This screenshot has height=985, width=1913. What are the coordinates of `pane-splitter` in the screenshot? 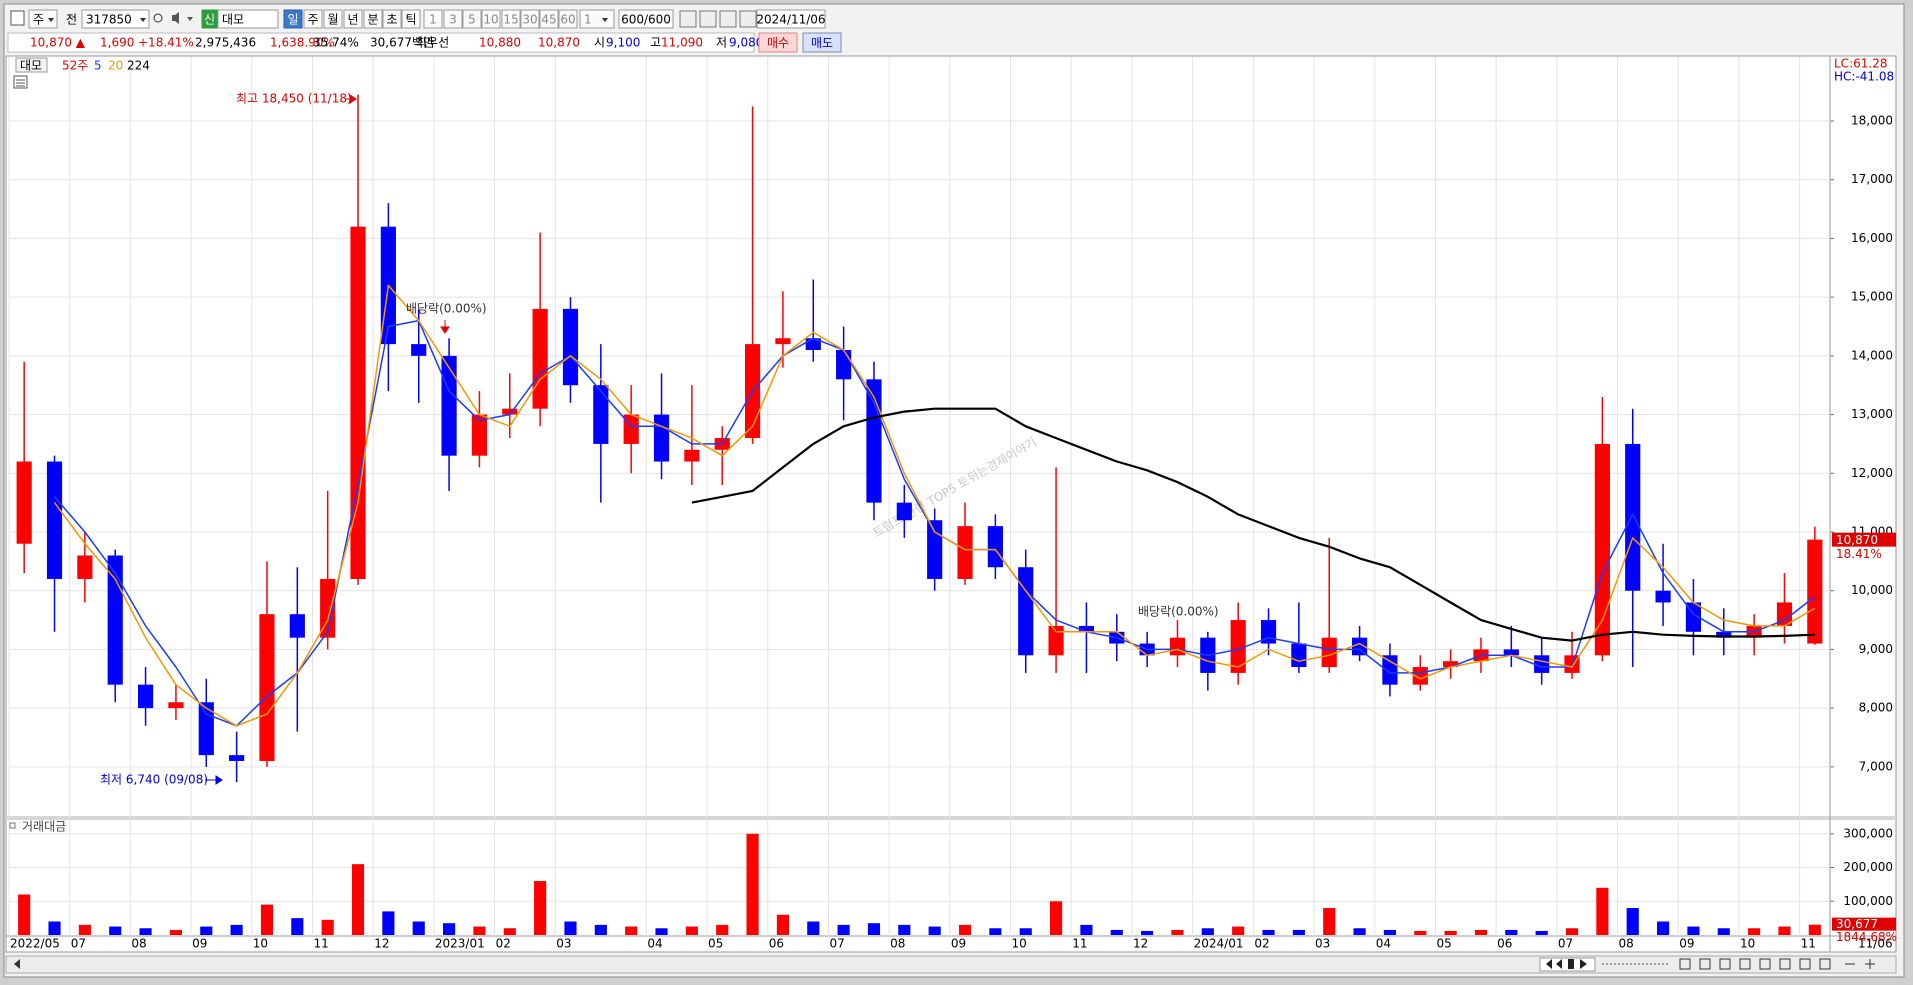 It's located at (951, 818).